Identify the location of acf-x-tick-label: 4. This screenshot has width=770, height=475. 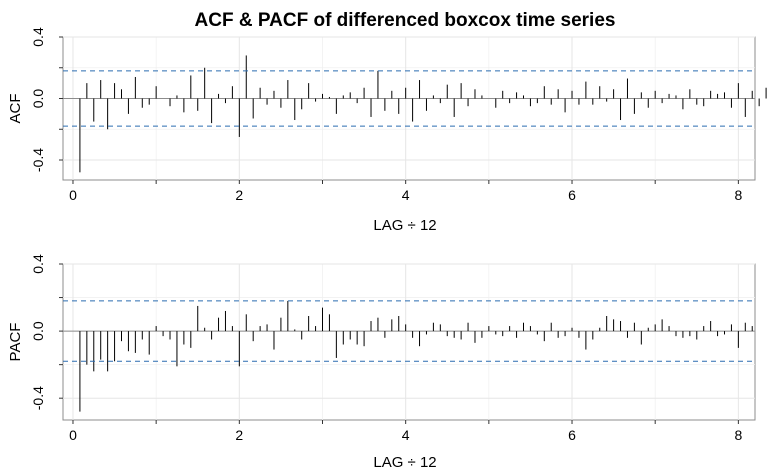
(406, 195).